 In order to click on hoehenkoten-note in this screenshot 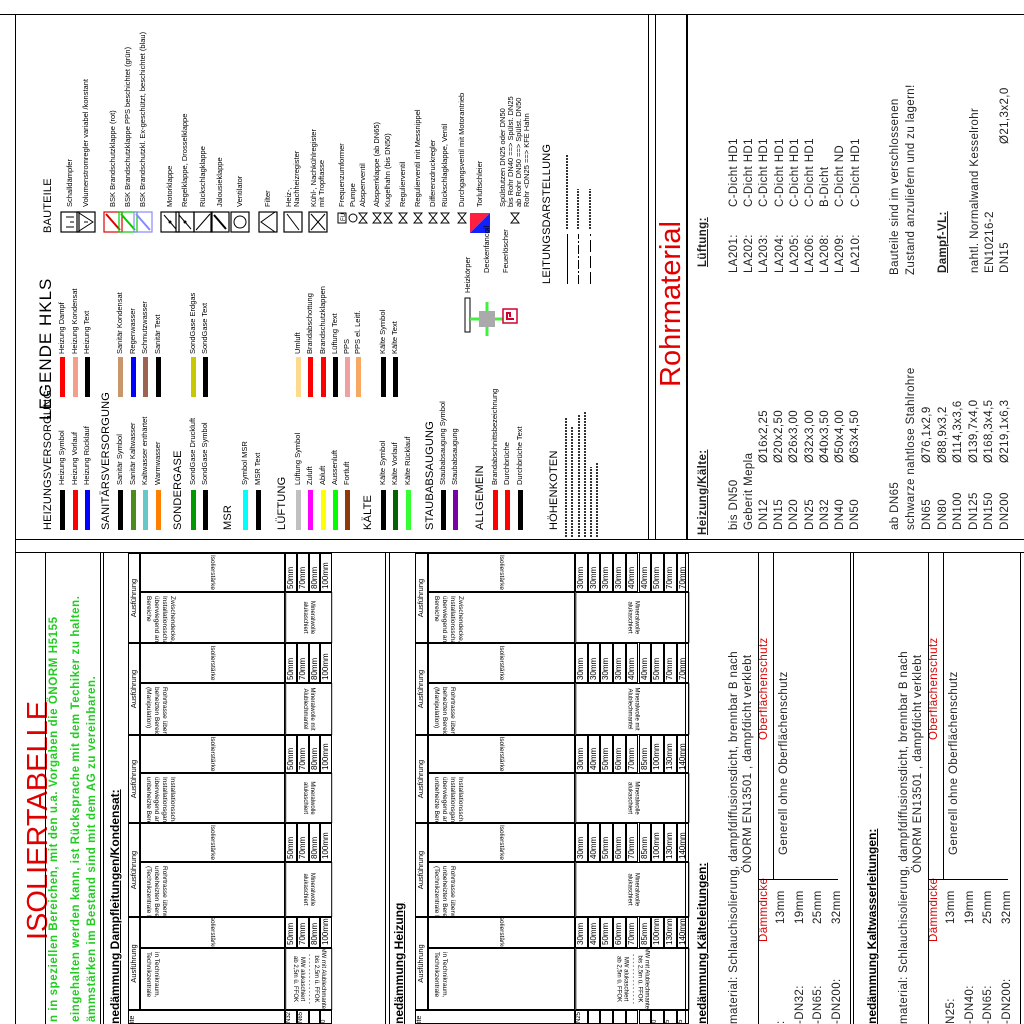, I will do `click(579, 476)`.